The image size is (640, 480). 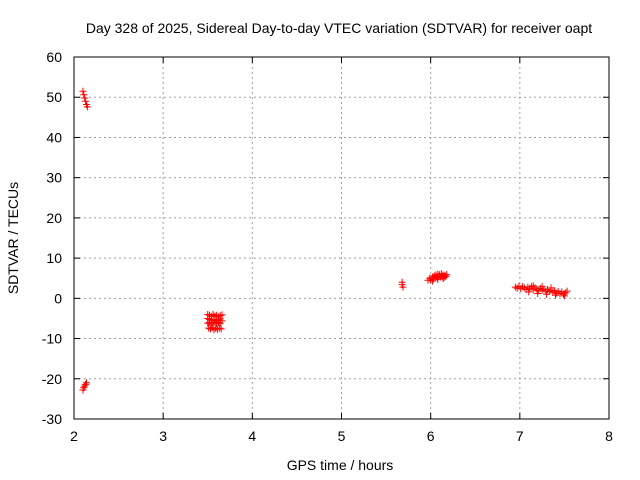 I want to click on y-tick-label: 60, so click(x=54, y=57).